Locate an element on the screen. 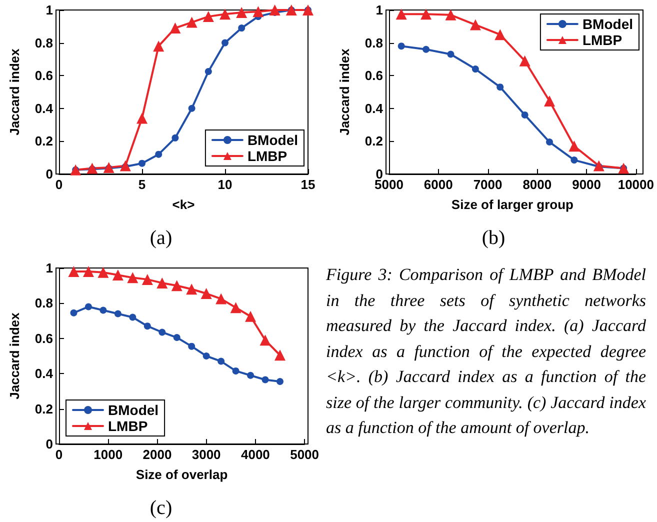 The image size is (657, 522). x-tick-label: 10 is located at coordinates (225, 184).